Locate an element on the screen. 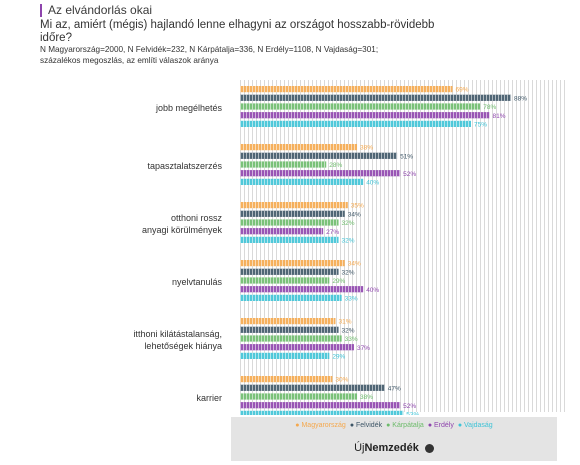 This screenshot has width=580, height=465. category-label: otthoni rossz is located at coordinates (197, 218).